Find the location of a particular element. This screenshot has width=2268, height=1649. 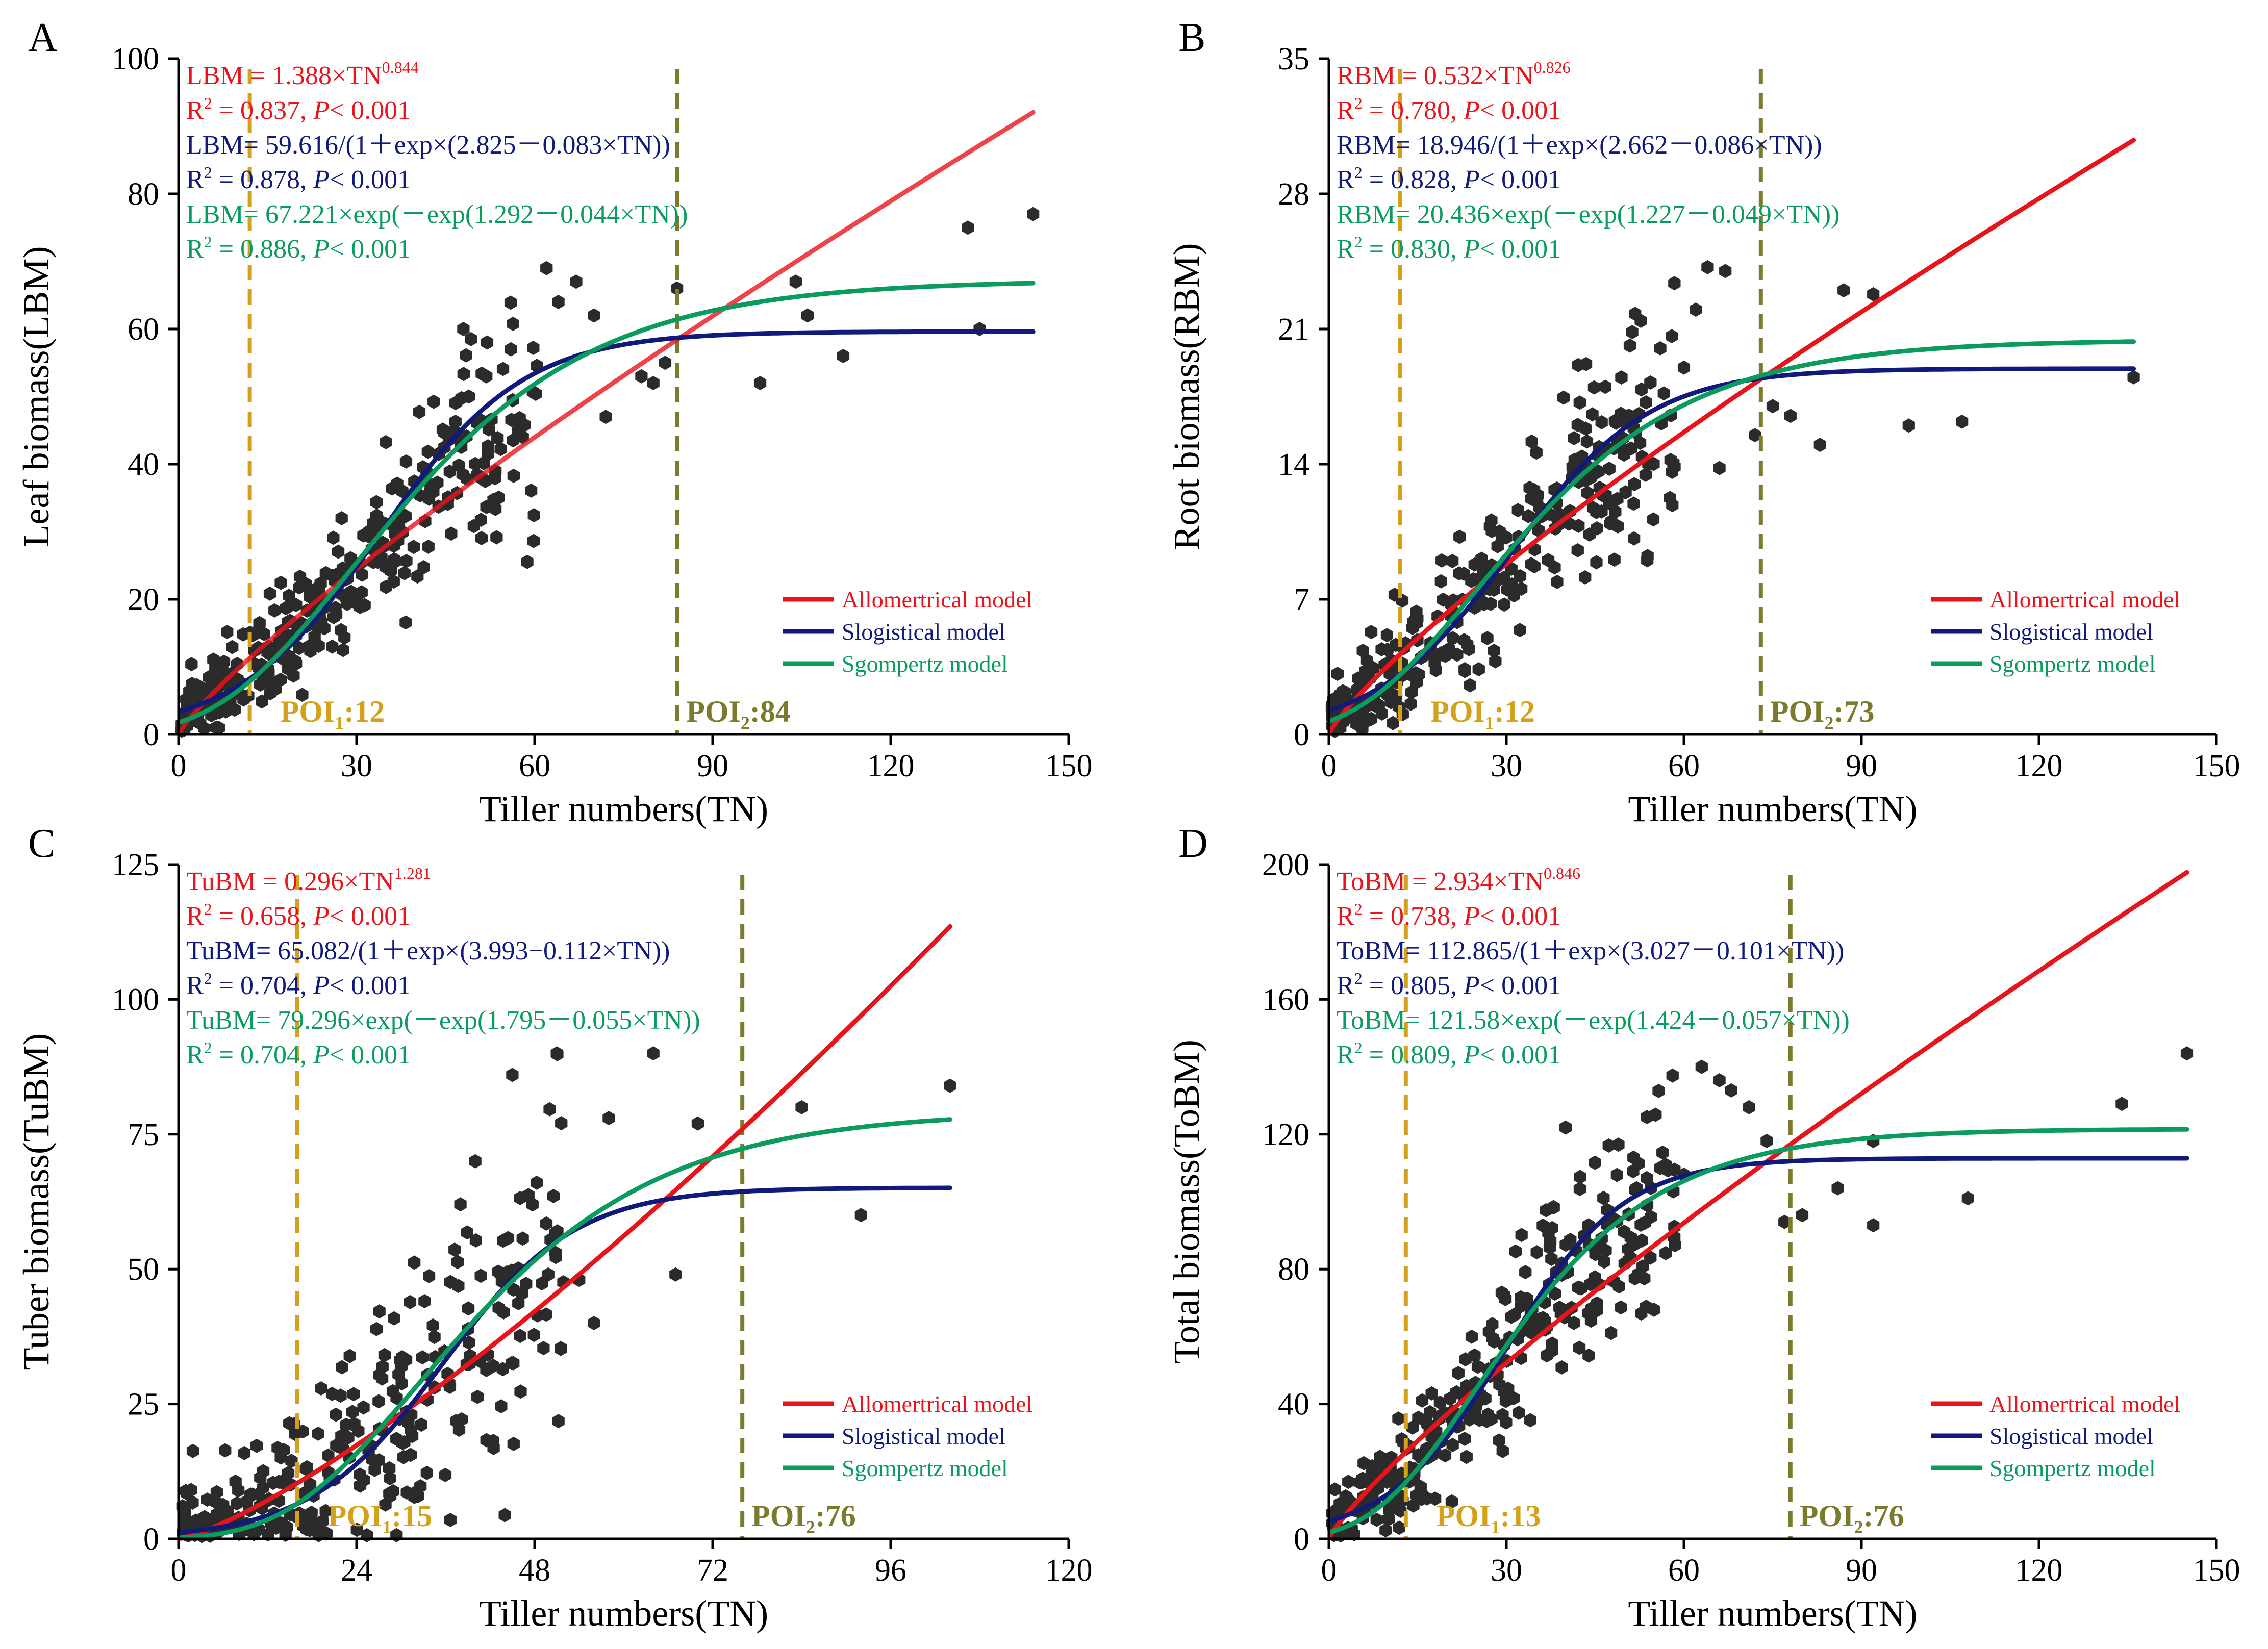

x-axis-title: Tiller numbers(TN) is located at coordinates (623, 809).